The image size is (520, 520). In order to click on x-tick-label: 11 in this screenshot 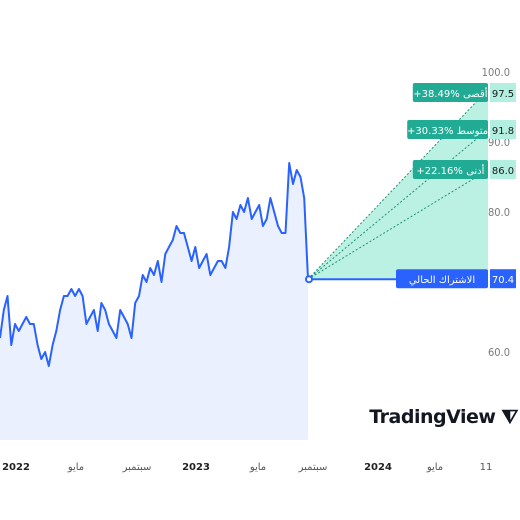, I will do `click(486, 467)`.